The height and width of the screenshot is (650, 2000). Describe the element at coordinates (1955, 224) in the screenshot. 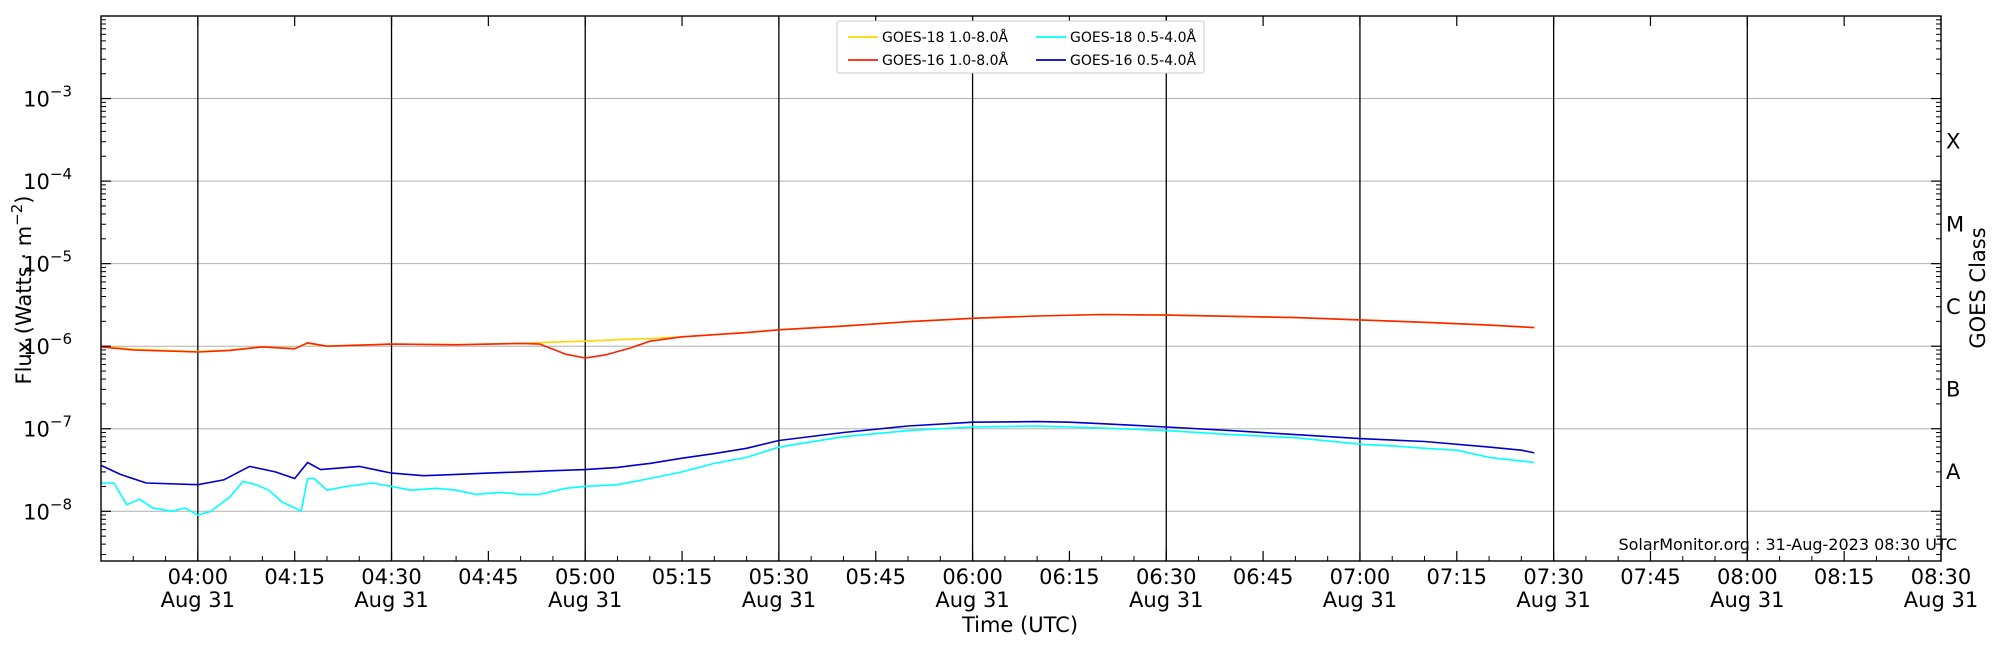

I see `goes-class-label: M` at that location.